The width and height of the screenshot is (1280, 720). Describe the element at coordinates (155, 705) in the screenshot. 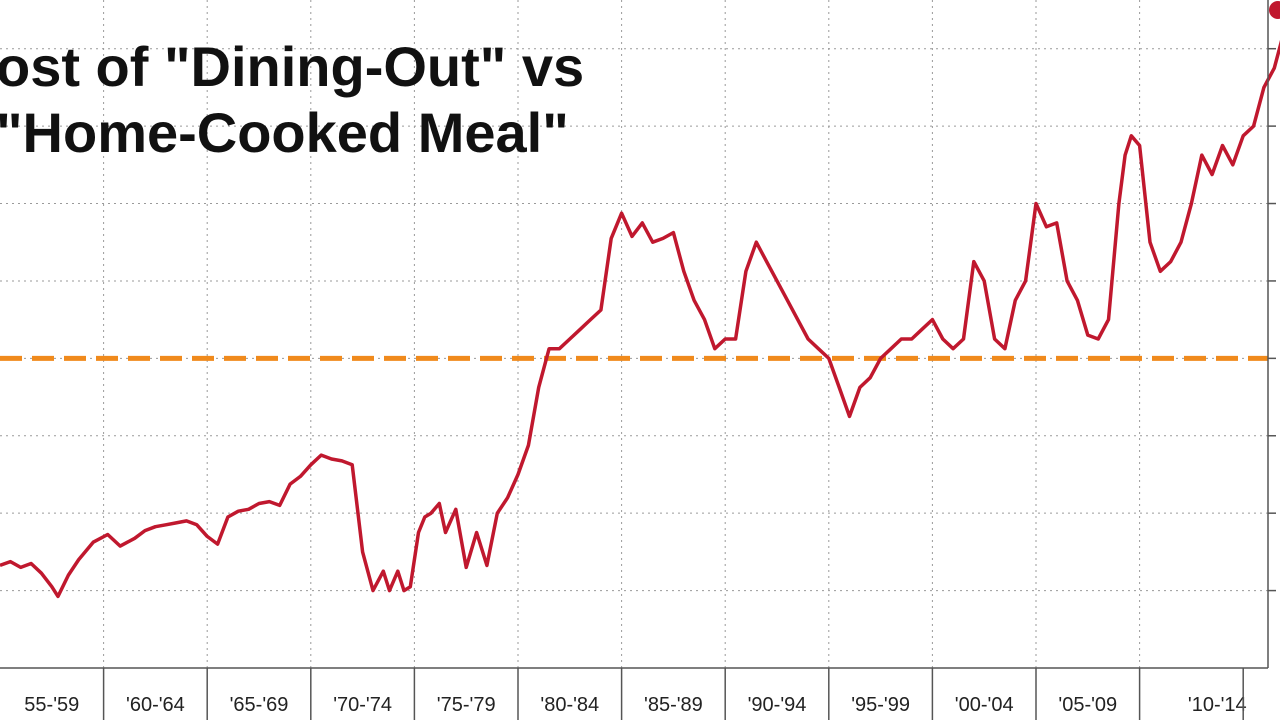

I see `x-tick-label-1: '60-'64` at that location.